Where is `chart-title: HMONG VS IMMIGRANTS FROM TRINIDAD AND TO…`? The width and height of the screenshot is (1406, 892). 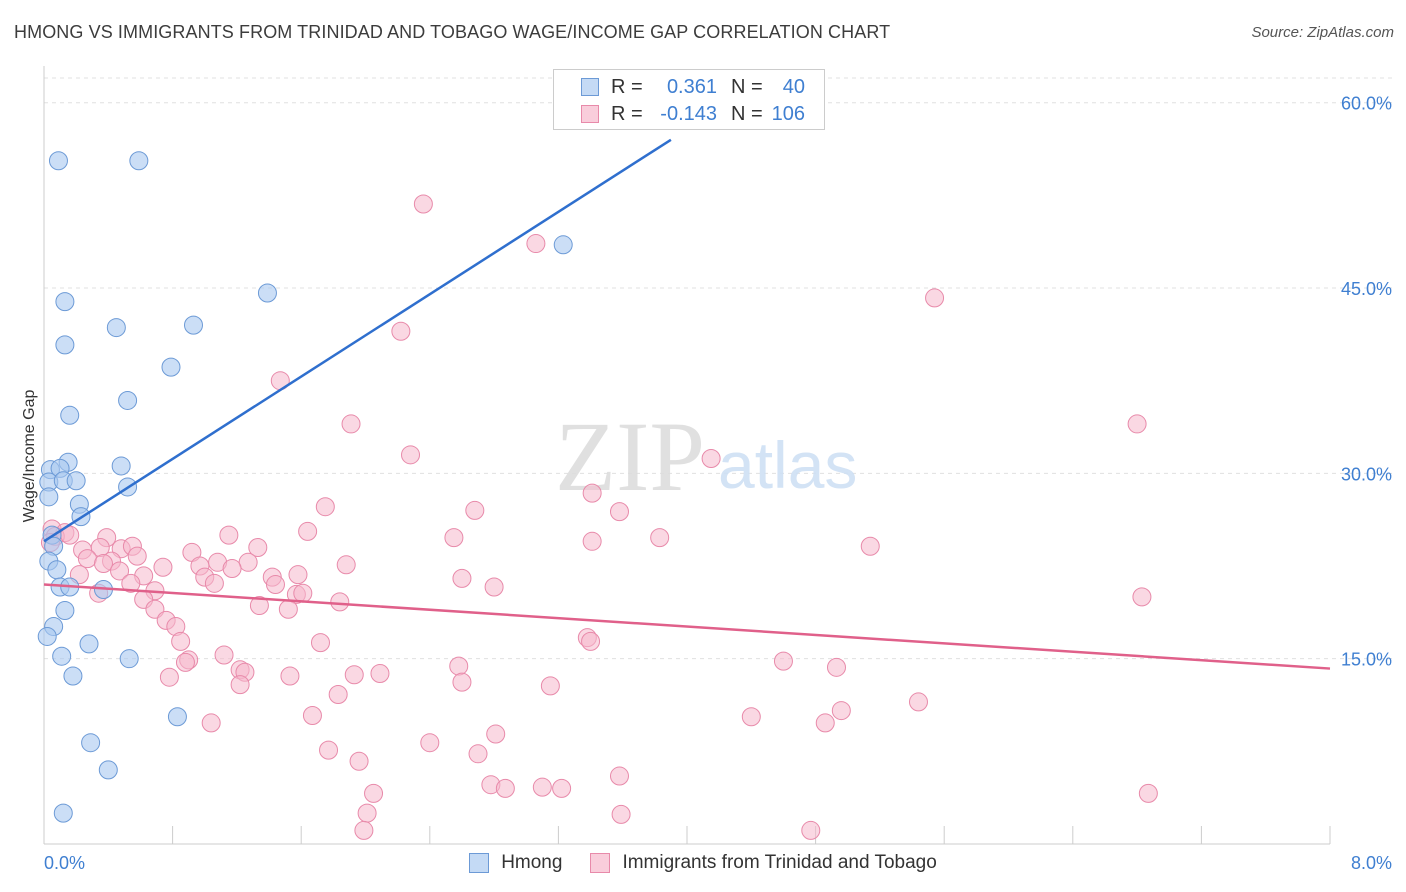
chart-title: HMONG VS IMMIGRANTS FROM TRINIDAD AND TO… is located at coordinates (452, 32).